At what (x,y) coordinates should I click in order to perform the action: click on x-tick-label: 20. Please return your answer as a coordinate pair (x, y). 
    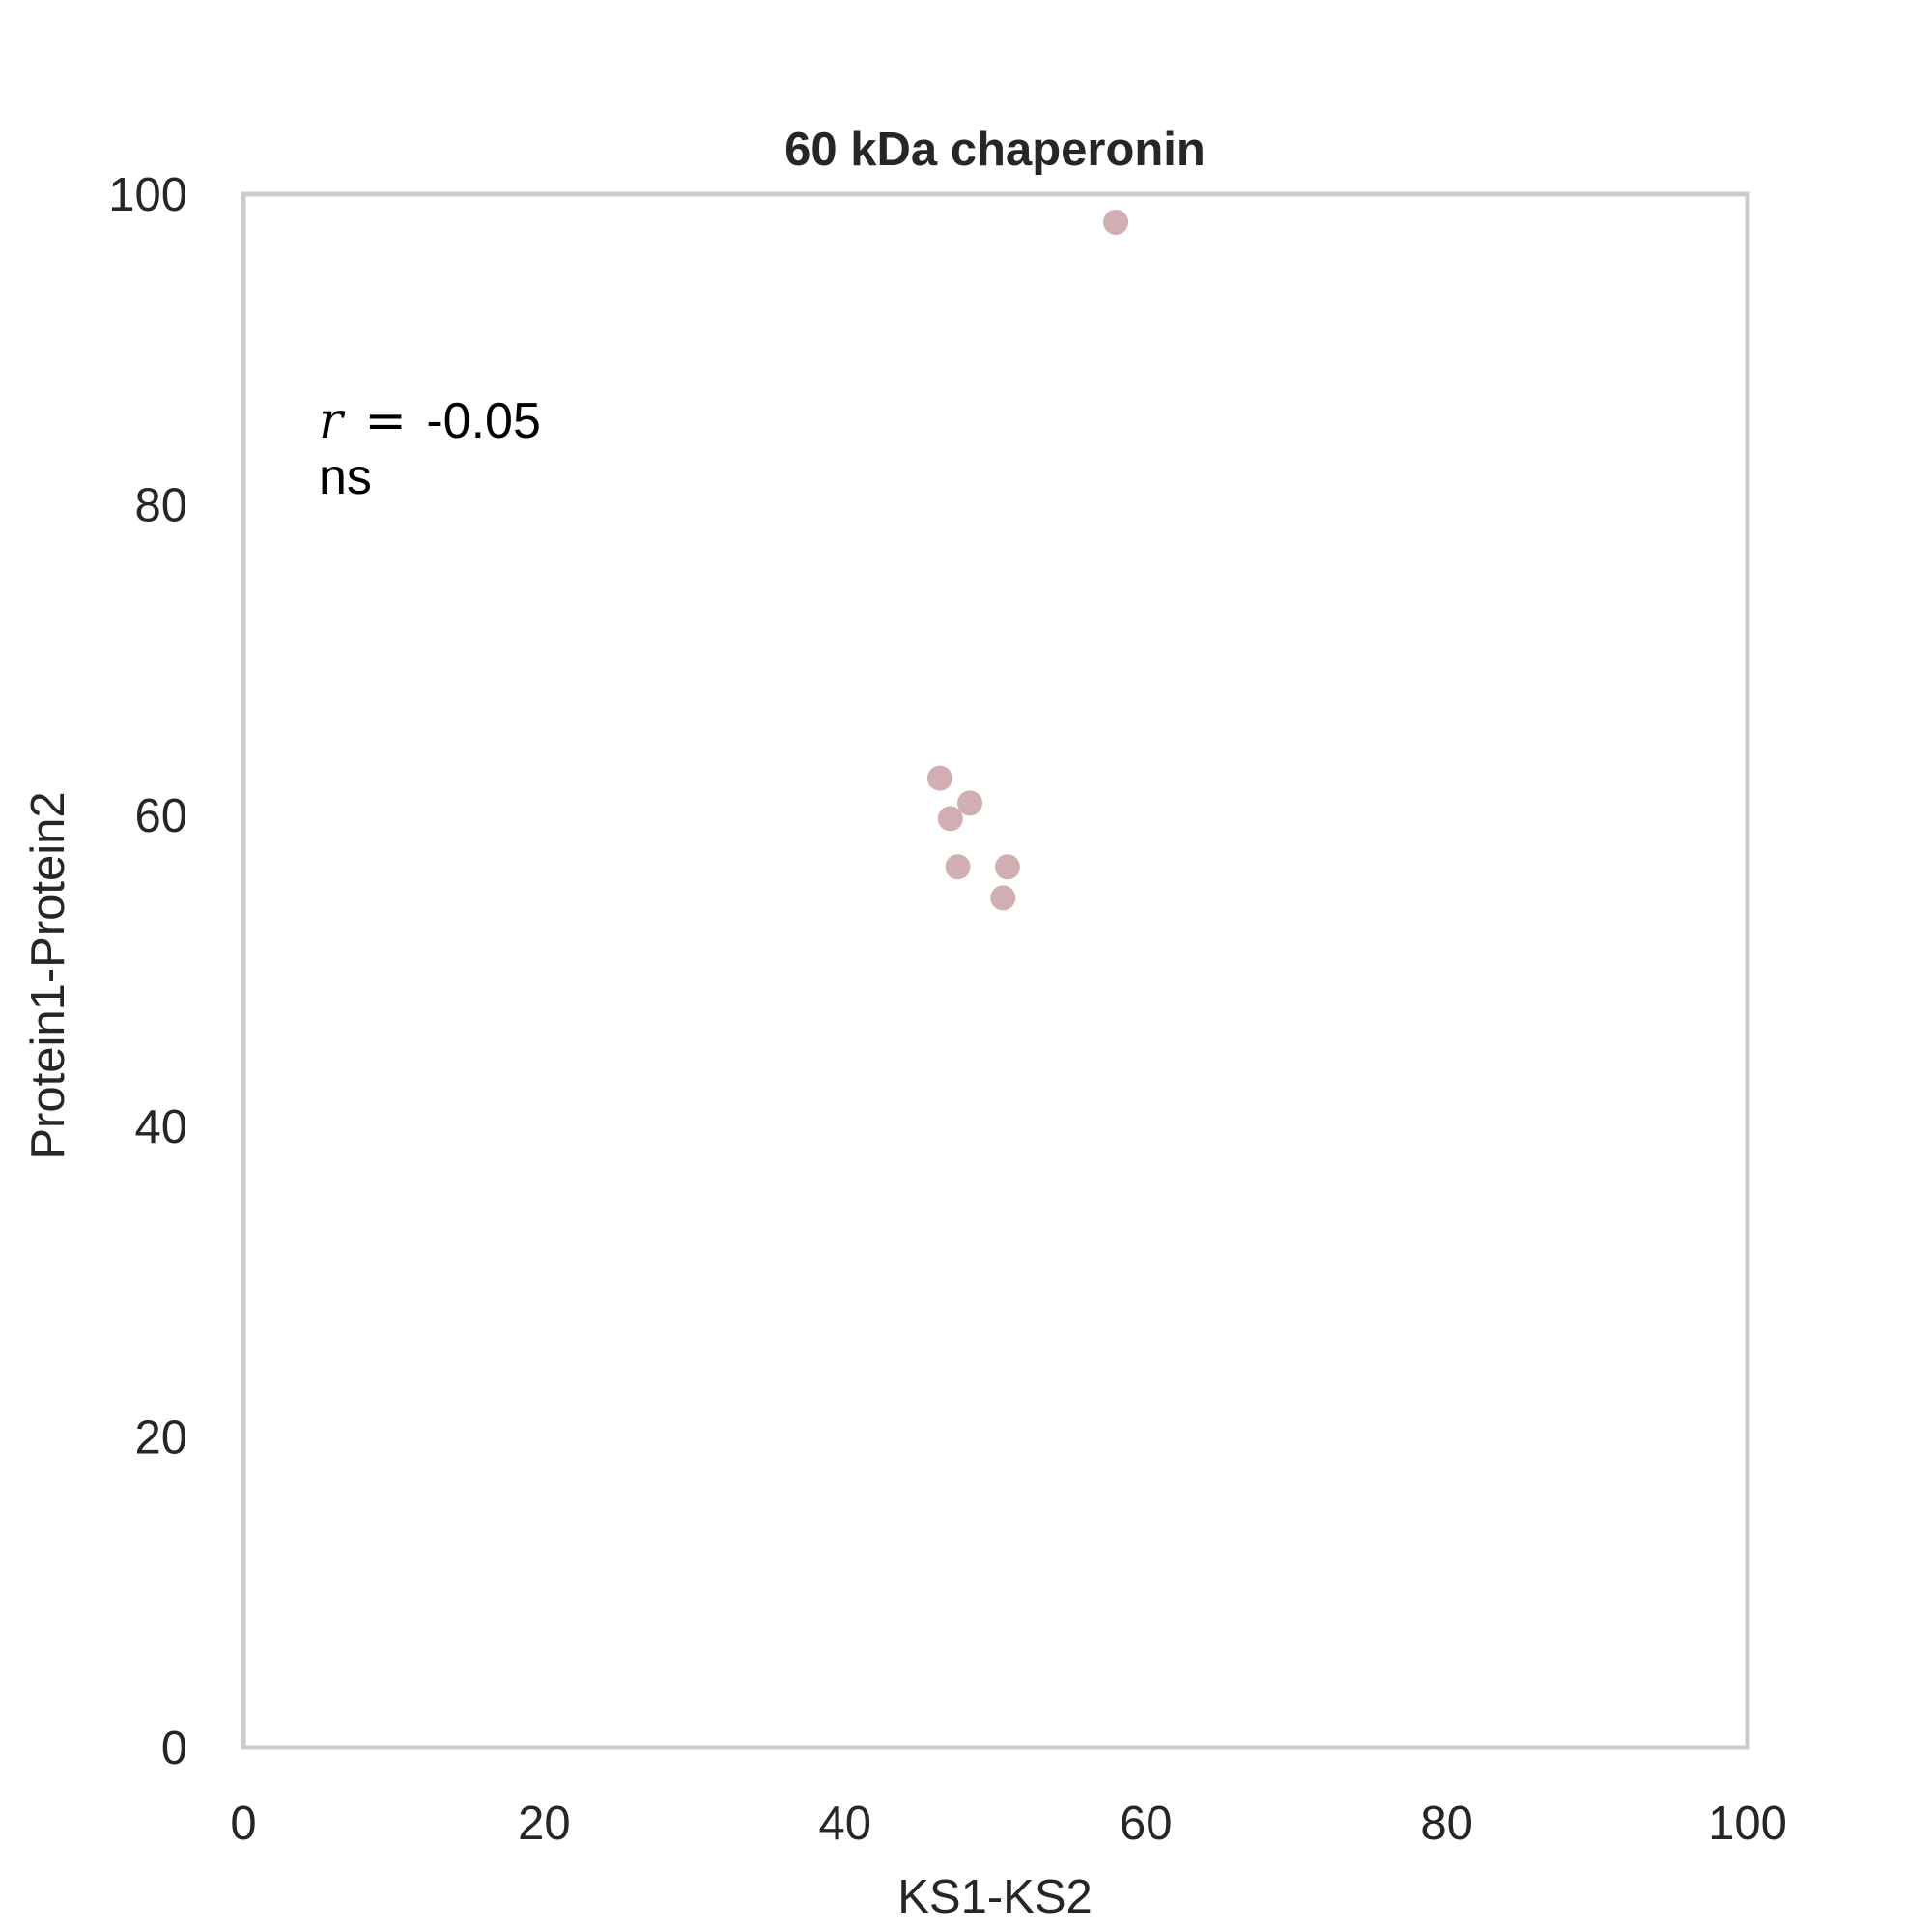
    Looking at the image, I should click on (544, 1824).